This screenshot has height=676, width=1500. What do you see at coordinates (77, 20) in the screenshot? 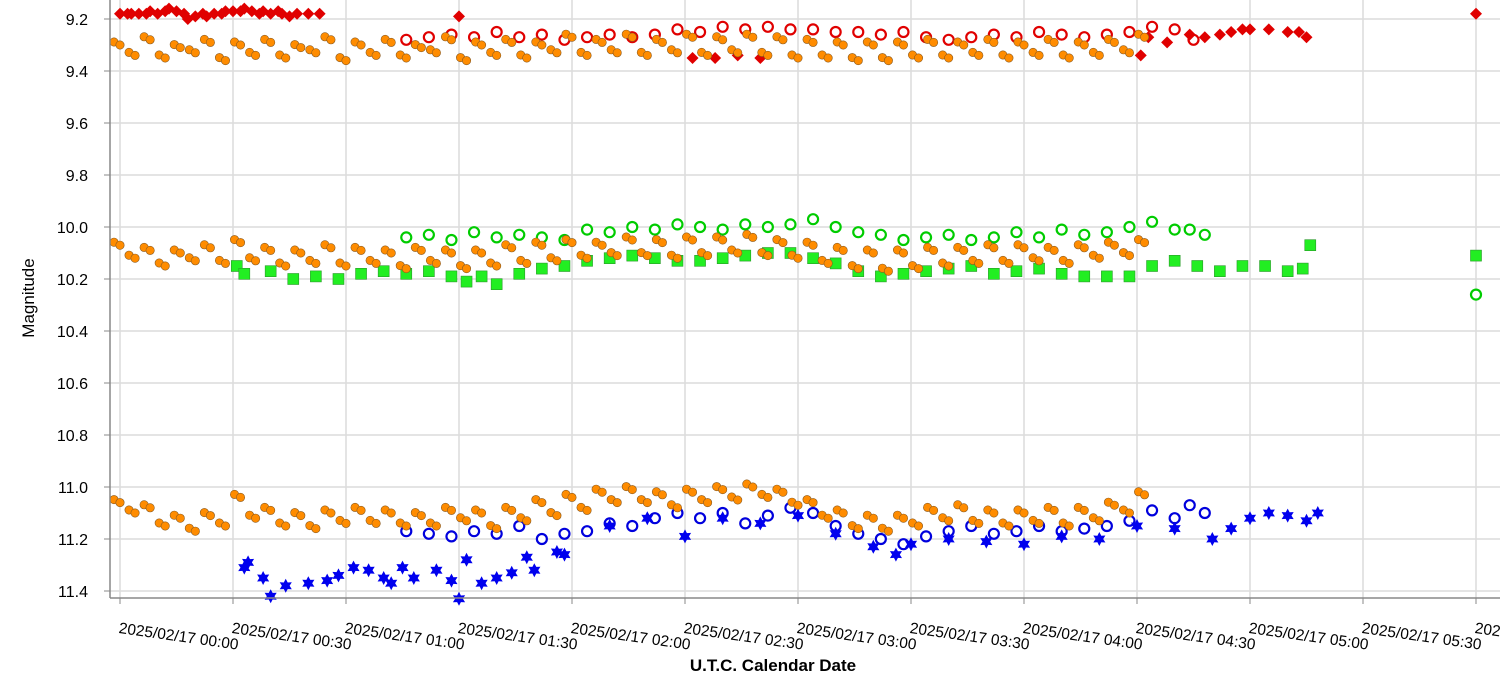
I see `y-tick-label: 9.2` at bounding box center [77, 20].